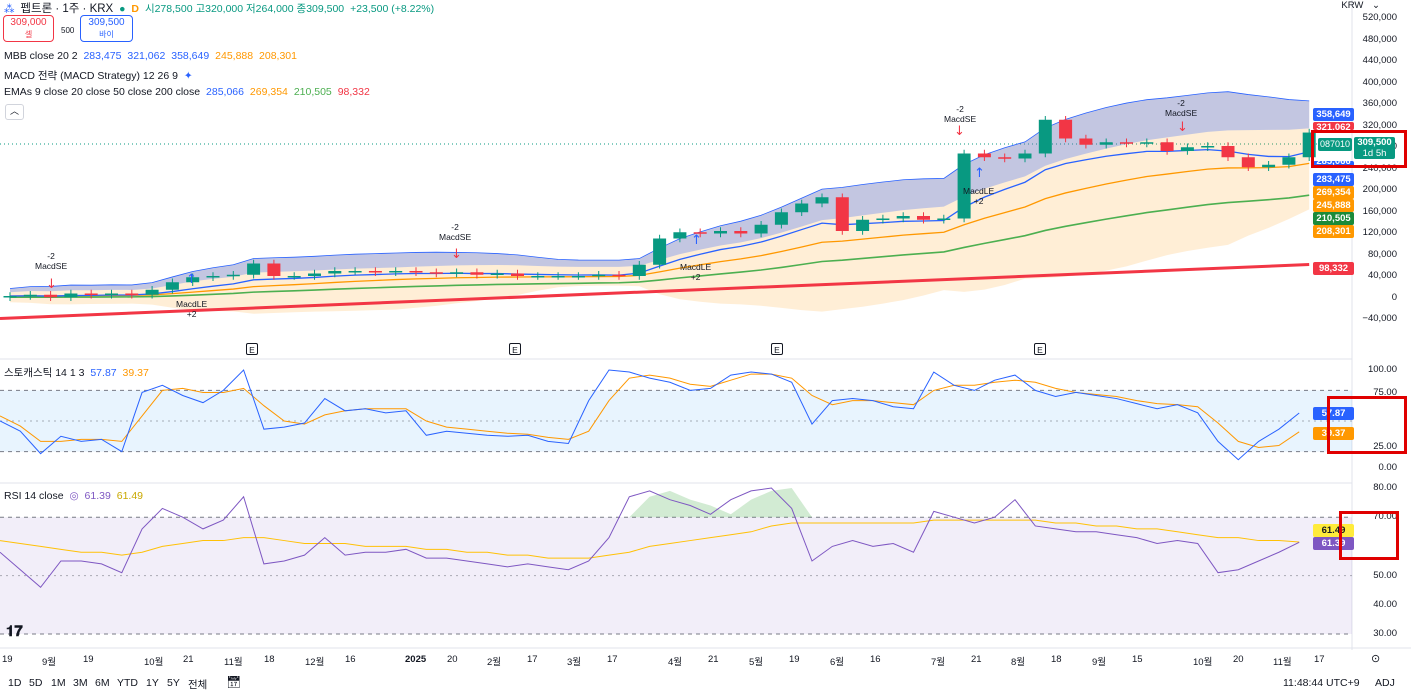  Describe the element at coordinates (1374, 148) in the screenshot. I see `last-price-tag: 309,500 1d 5h` at that location.